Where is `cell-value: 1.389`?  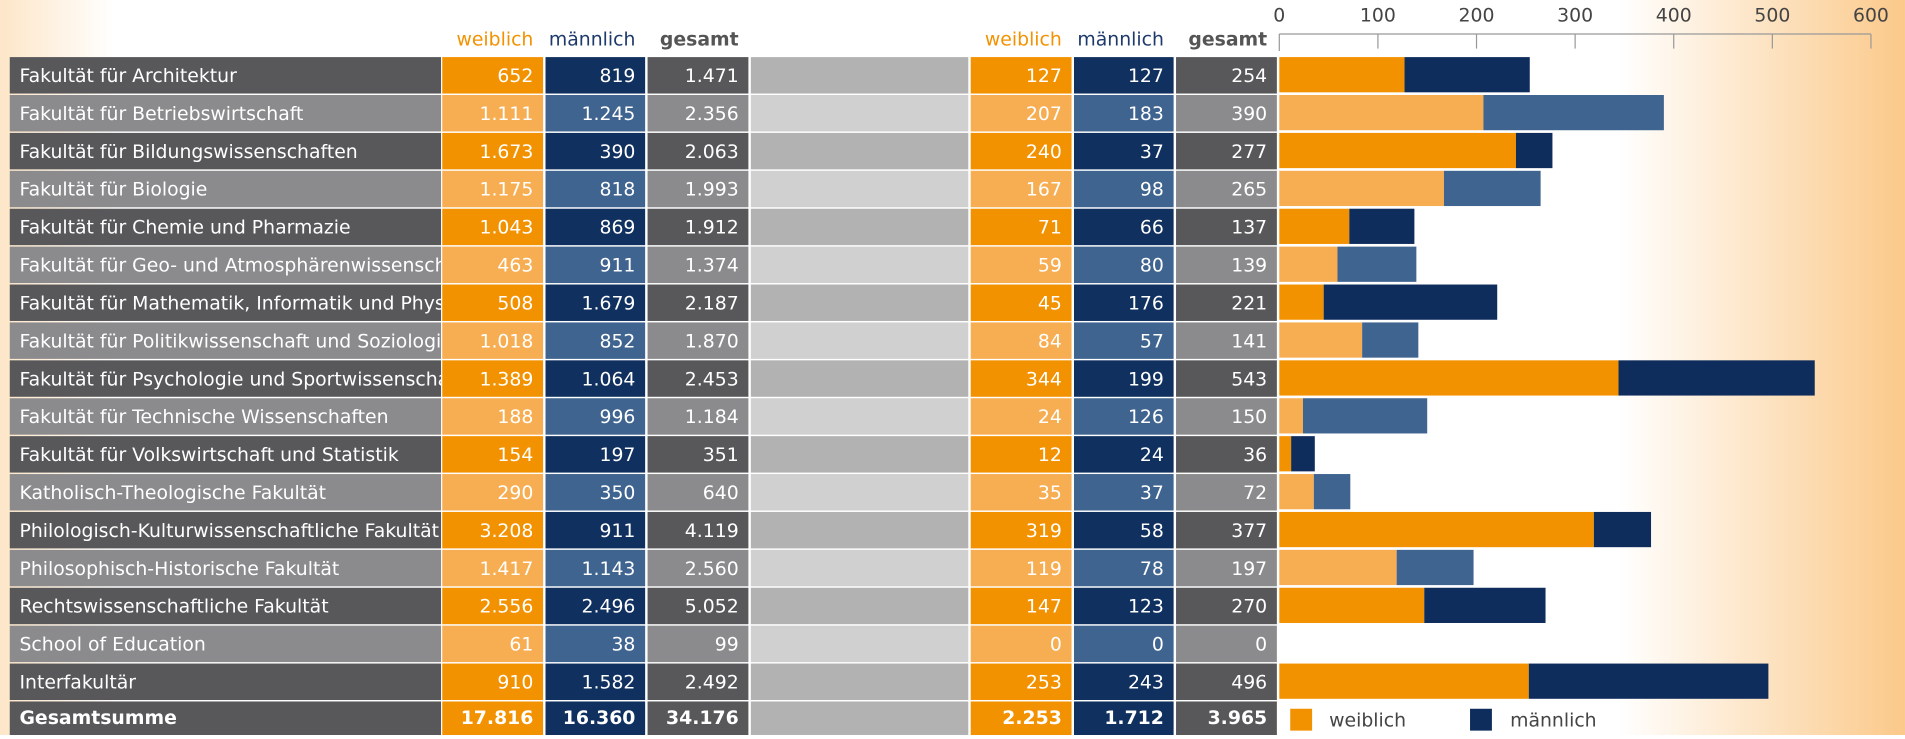 cell-value: 1.389 is located at coordinates (506, 379).